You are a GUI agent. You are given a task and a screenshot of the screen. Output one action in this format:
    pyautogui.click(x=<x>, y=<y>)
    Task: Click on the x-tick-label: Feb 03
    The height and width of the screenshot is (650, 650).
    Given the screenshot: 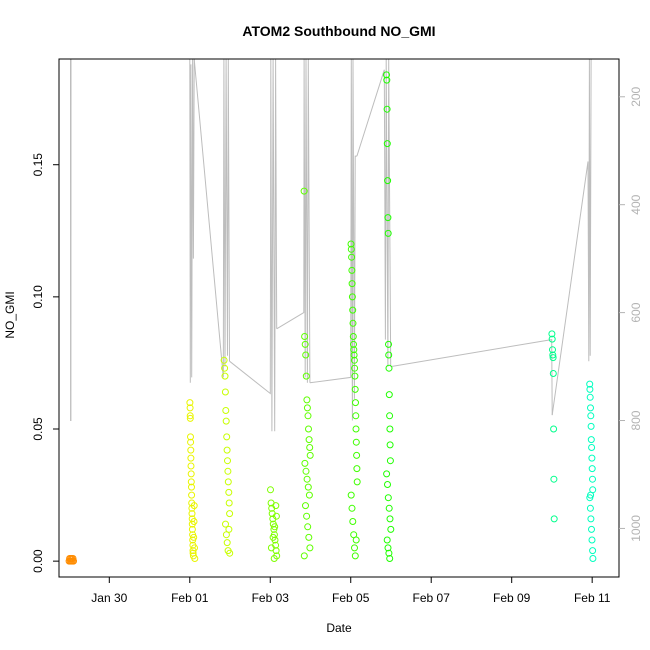 What is the action you would take?
    pyautogui.click(x=271, y=598)
    